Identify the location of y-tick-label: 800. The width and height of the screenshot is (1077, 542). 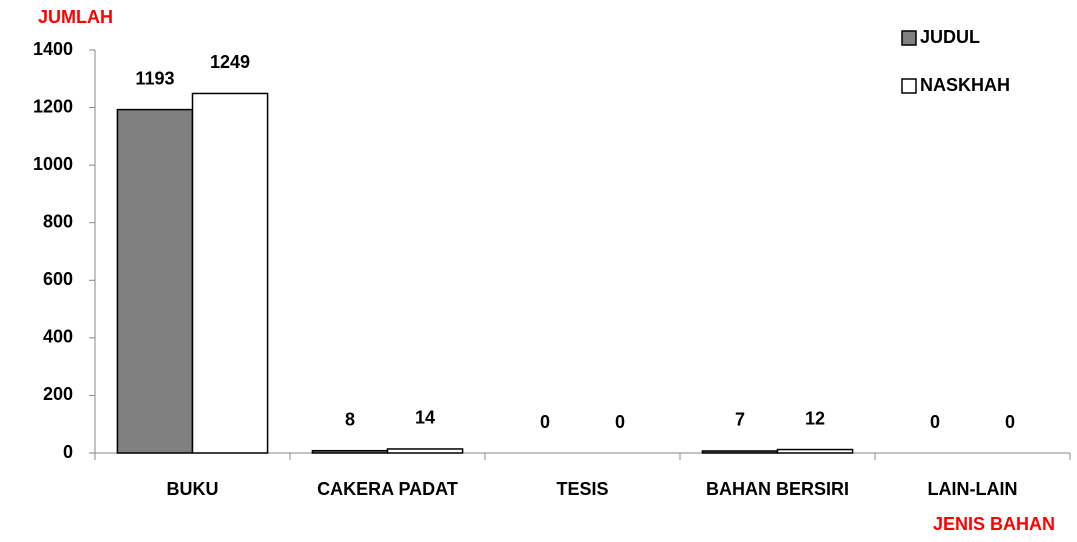
(58, 221).